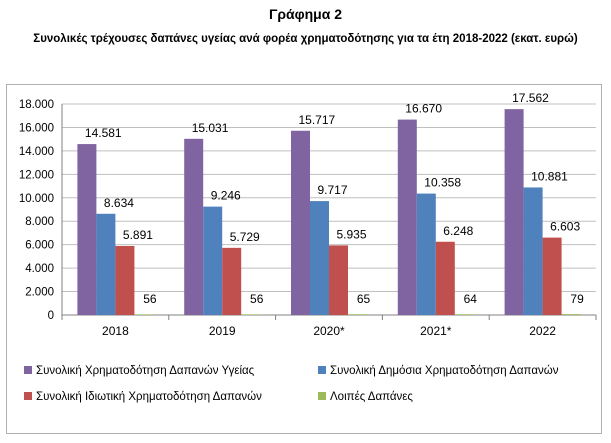 This screenshot has height=443, width=611. What do you see at coordinates (39, 246) in the screenshot?
I see `y-tick-label: 6.000` at bounding box center [39, 246].